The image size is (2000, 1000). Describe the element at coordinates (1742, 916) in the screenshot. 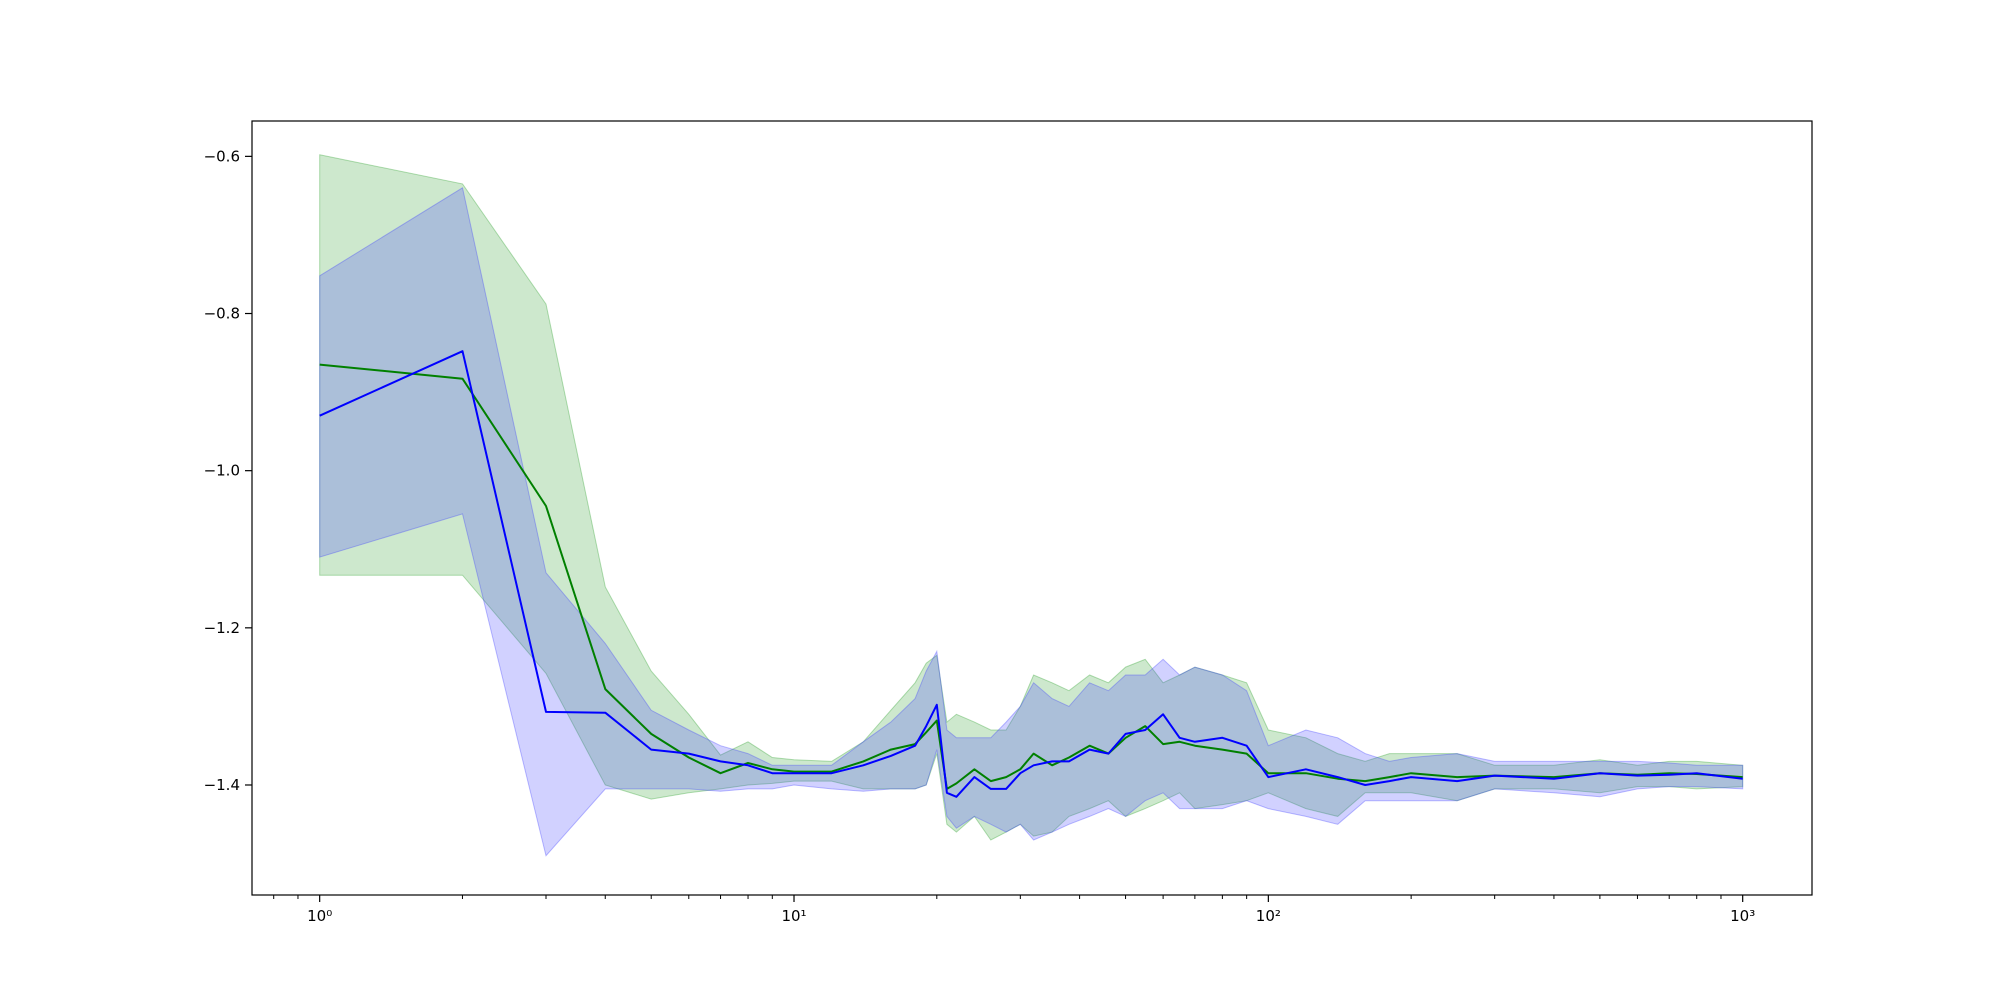

I see `x-tick-label: 10³` at that location.